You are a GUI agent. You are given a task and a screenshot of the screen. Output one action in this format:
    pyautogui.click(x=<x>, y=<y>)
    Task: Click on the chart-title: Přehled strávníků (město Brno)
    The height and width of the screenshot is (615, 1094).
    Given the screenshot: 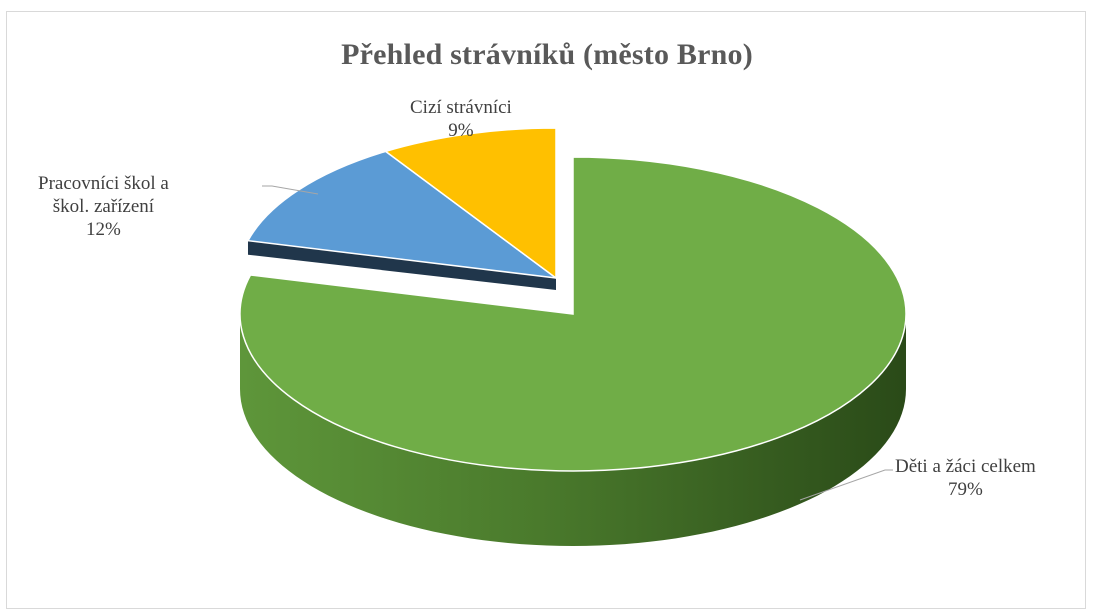 What is the action you would take?
    pyautogui.click(x=547, y=54)
    